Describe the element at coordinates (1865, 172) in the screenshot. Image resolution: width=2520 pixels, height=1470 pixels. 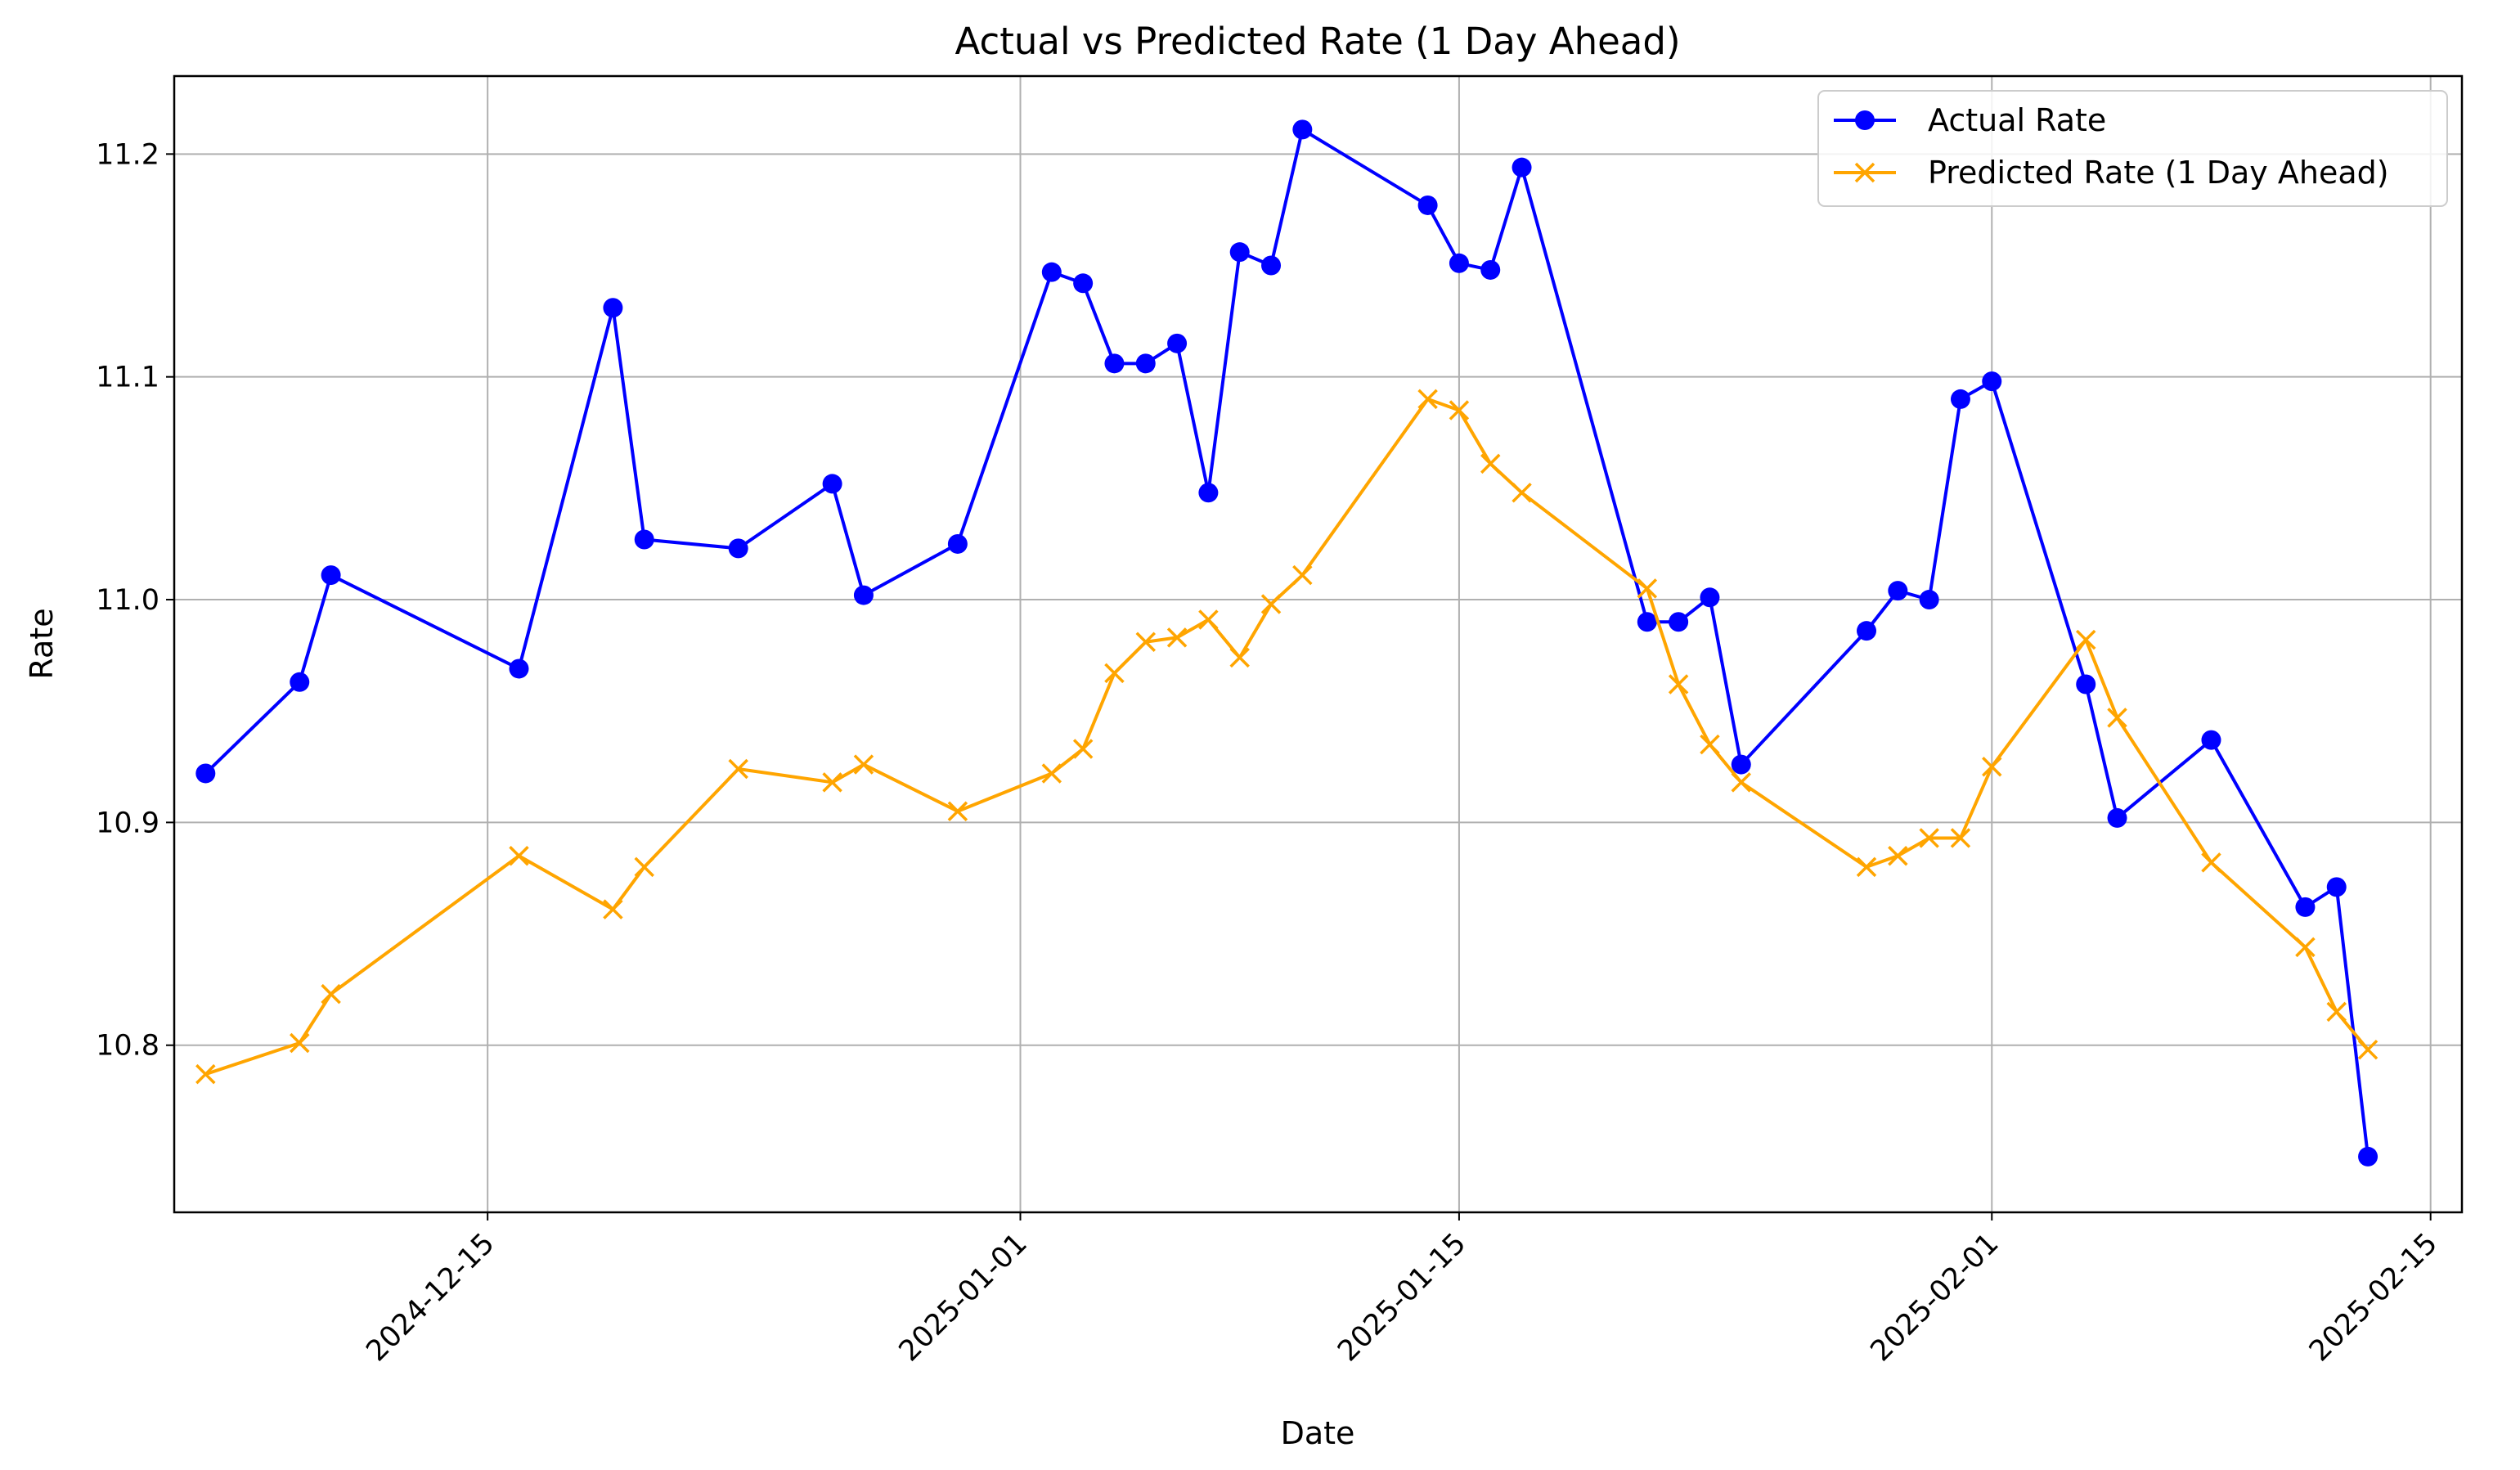
I see `legend-marker-predicted` at that location.